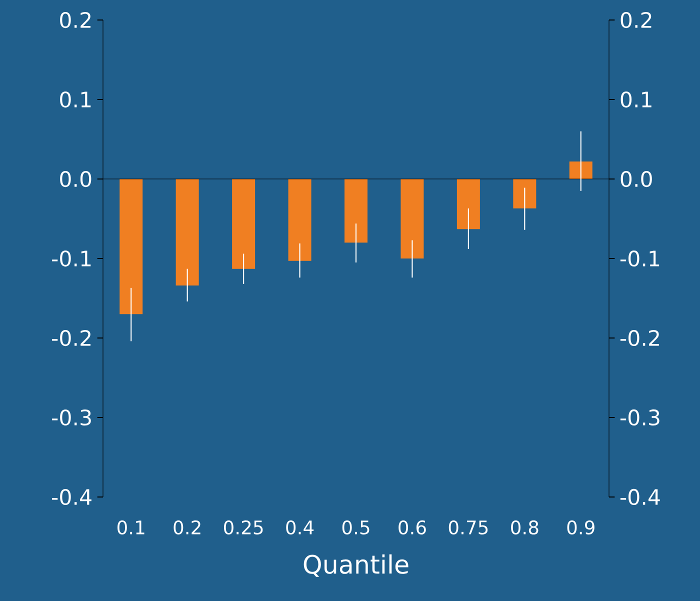 Image resolution: width=700 pixels, height=601 pixels. I want to click on y-tick-label: -0.3, so click(640, 417).